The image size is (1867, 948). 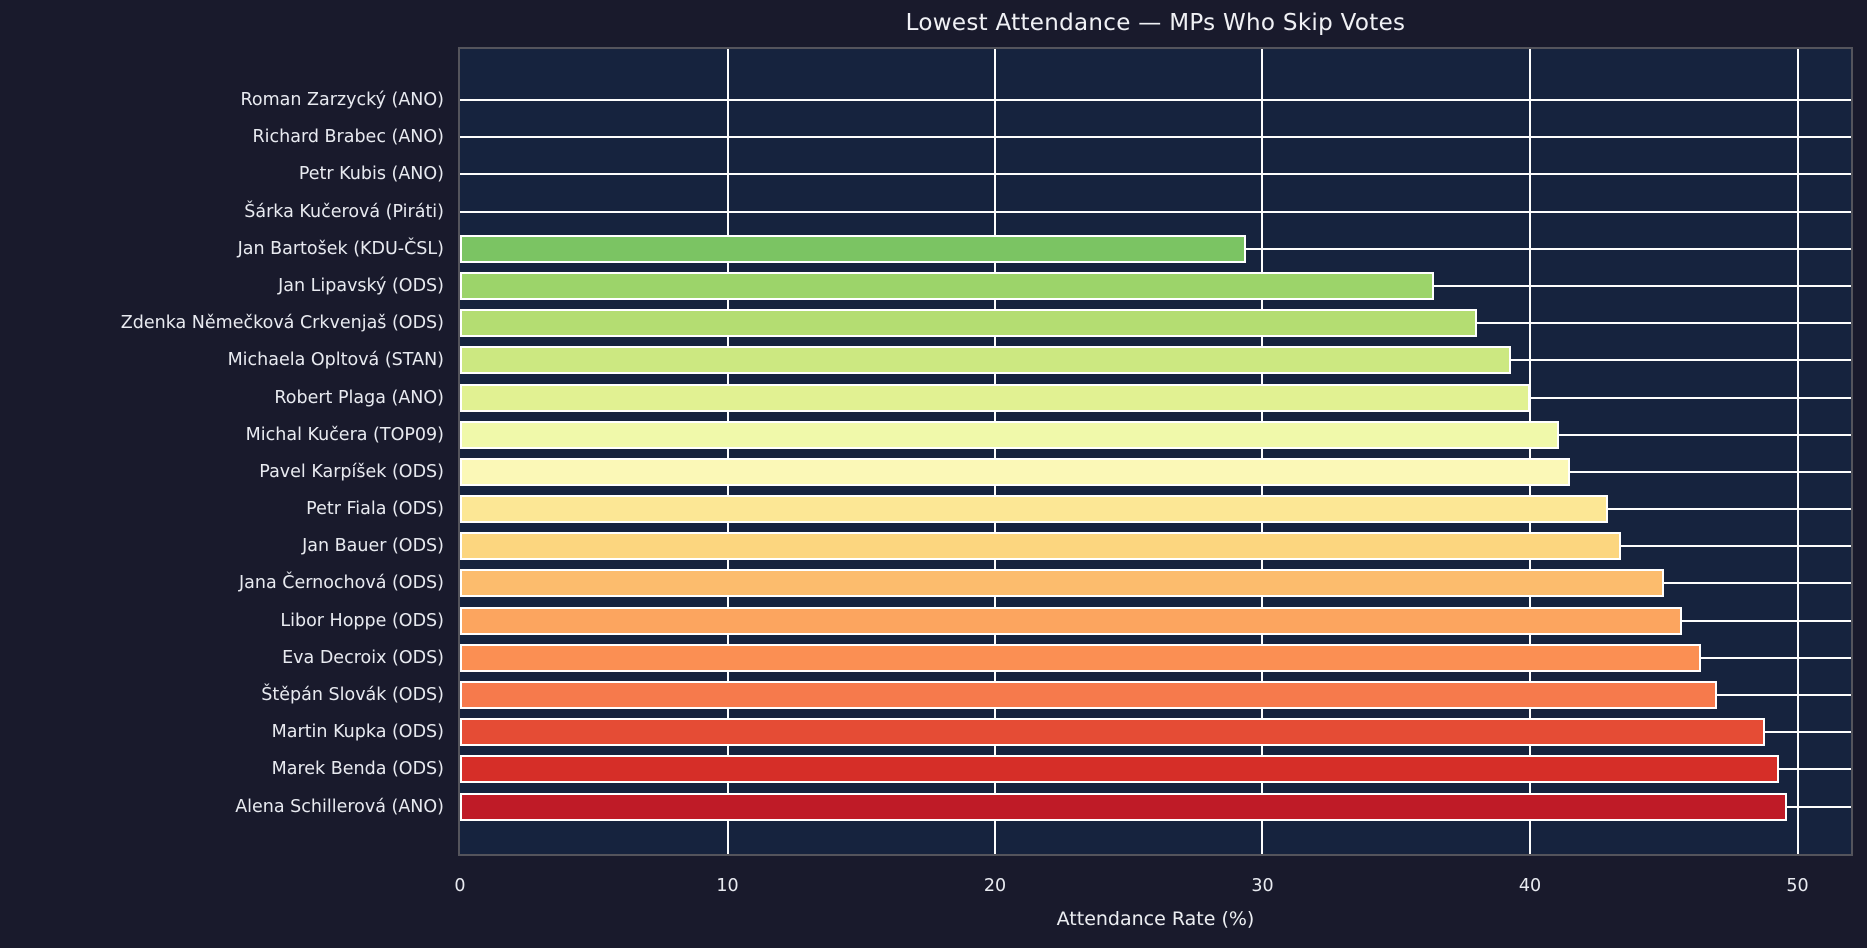 I want to click on y-tick-label: Zdenka Němečková Crkvenjaš (ODS), so click(x=282, y=323).